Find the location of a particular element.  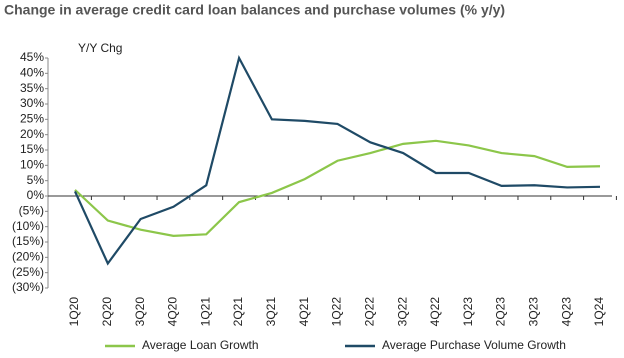

x-tick-label: 1Q23 is located at coordinates (468, 312).